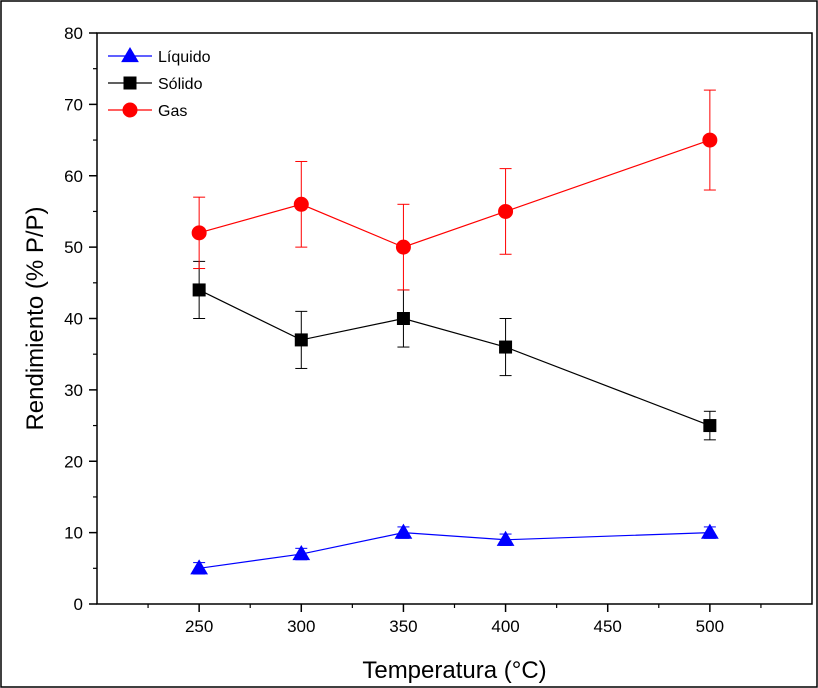 This screenshot has width=818, height=688. I want to click on legend: Líquido Sólido Gas, so click(159, 83).